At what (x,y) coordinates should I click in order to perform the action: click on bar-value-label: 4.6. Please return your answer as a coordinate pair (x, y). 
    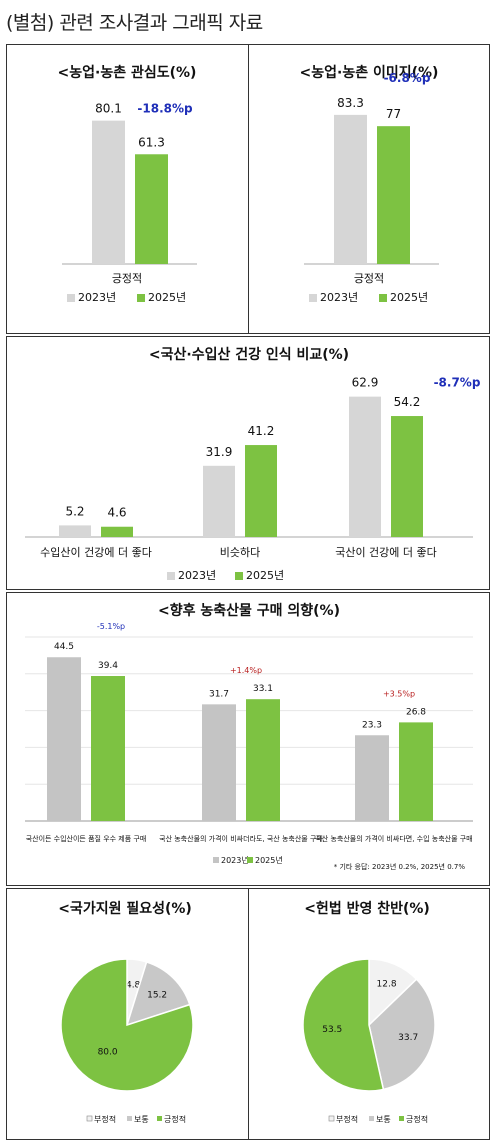
    Looking at the image, I should click on (116, 513).